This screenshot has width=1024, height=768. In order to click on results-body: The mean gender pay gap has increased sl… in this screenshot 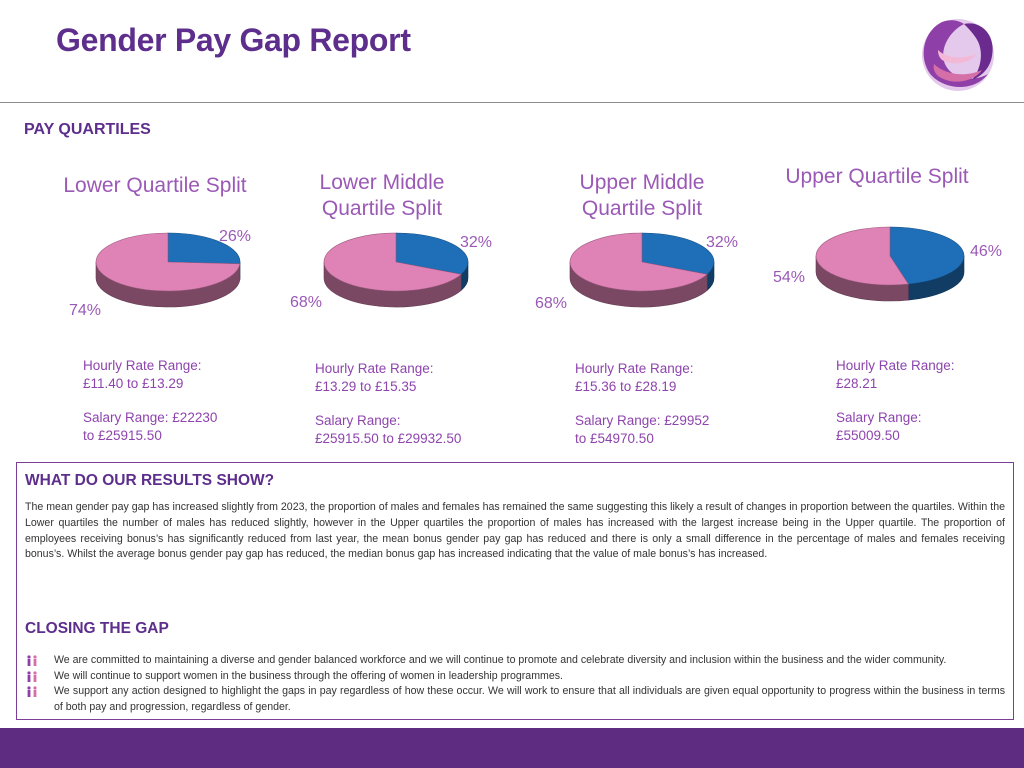, I will do `click(515, 531)`.